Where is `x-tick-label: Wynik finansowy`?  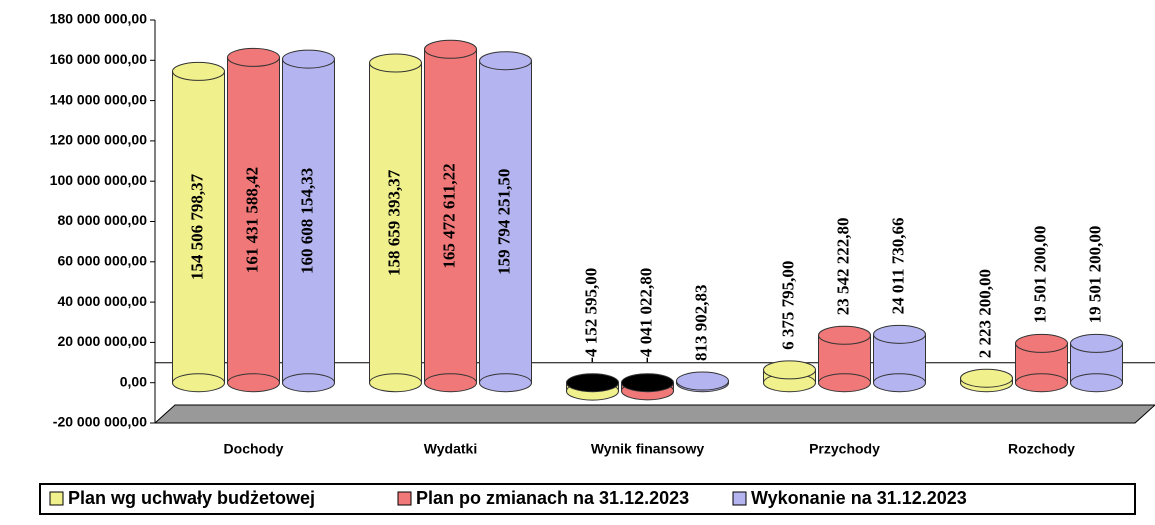
x-tick-label: Wynik finansowy is located at coordinates (648, 449).